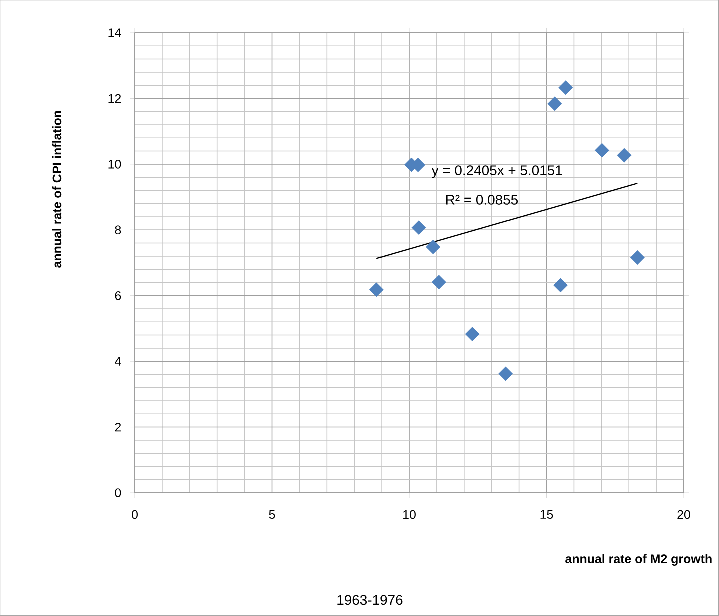 The width and height of the screenshot is (719, 616). Describe the element at coordinates (115, 33) in the screenshot. I see `y-tick-label: 14` at that location.